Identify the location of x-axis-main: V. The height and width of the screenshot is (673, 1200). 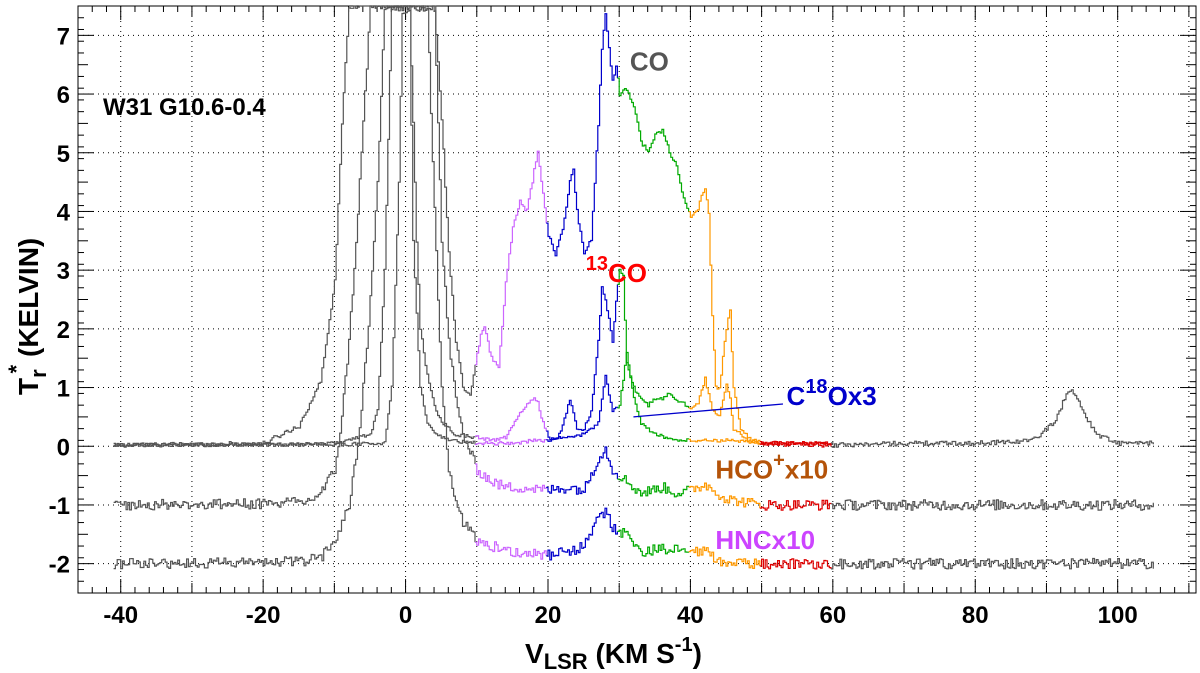
(534, 653).